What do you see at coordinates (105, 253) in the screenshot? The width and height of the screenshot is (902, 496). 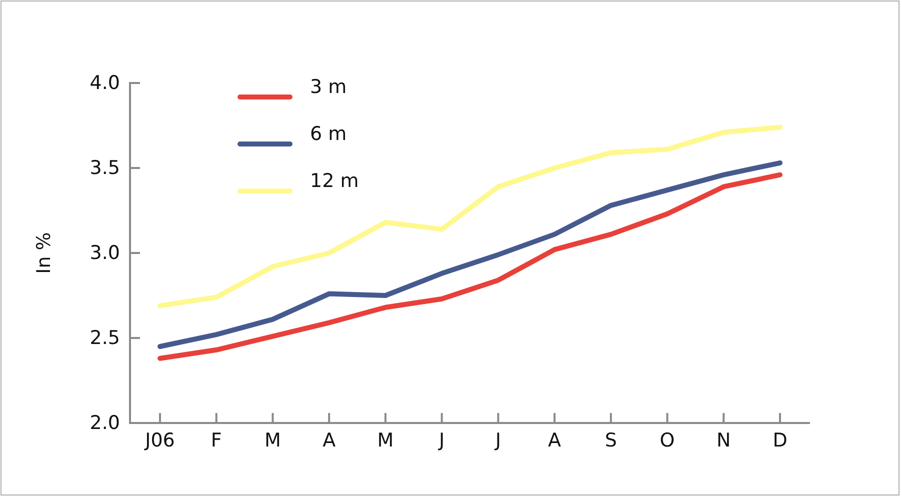 I see `y-tick-label: 3.0` at bounding box center [105, 253].